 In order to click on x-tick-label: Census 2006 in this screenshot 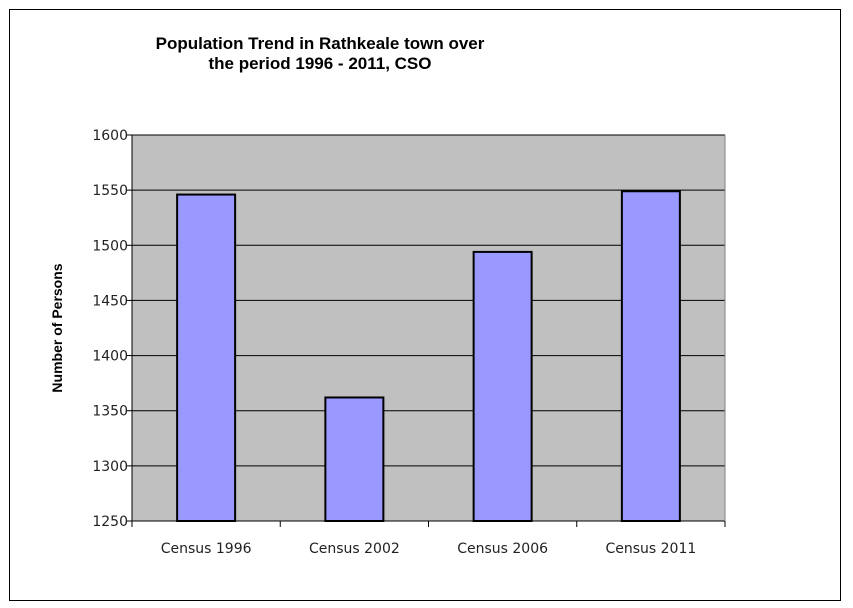, I will do `click(502, 549)`.